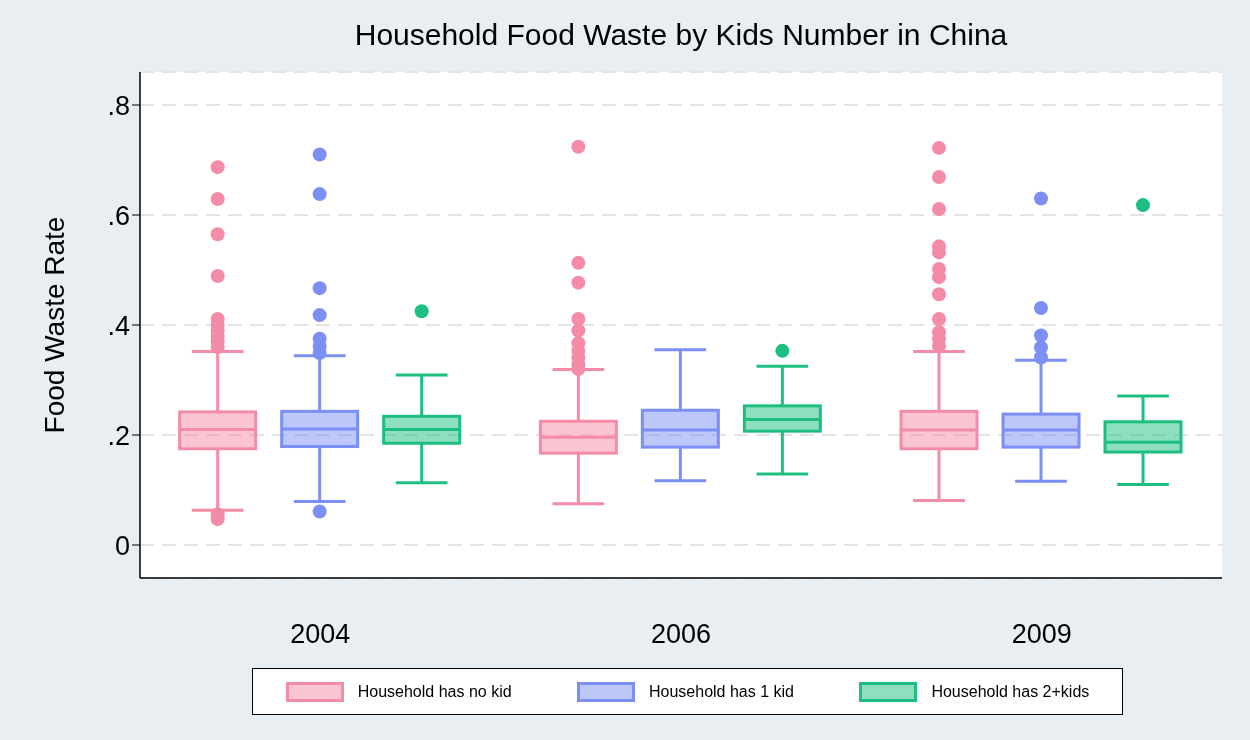 This screenshot has width=1250, height=740. What do you see at coordinates (54, 325) in the screenshot?
I see `y-axis-title: Food Waste Rate` at bounding box center [54, 325].